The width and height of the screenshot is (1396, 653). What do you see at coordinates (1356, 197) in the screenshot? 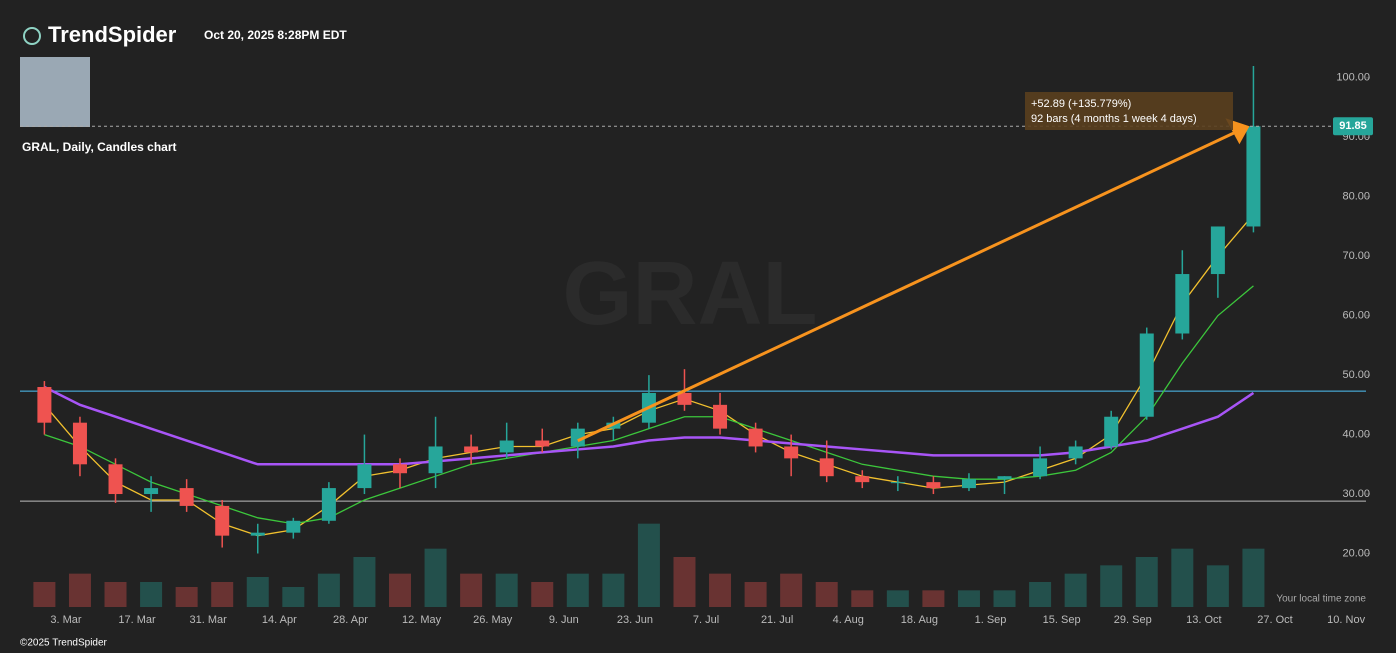
I see `y-tick-label: 80.00` at bounding box center [1356, 197].